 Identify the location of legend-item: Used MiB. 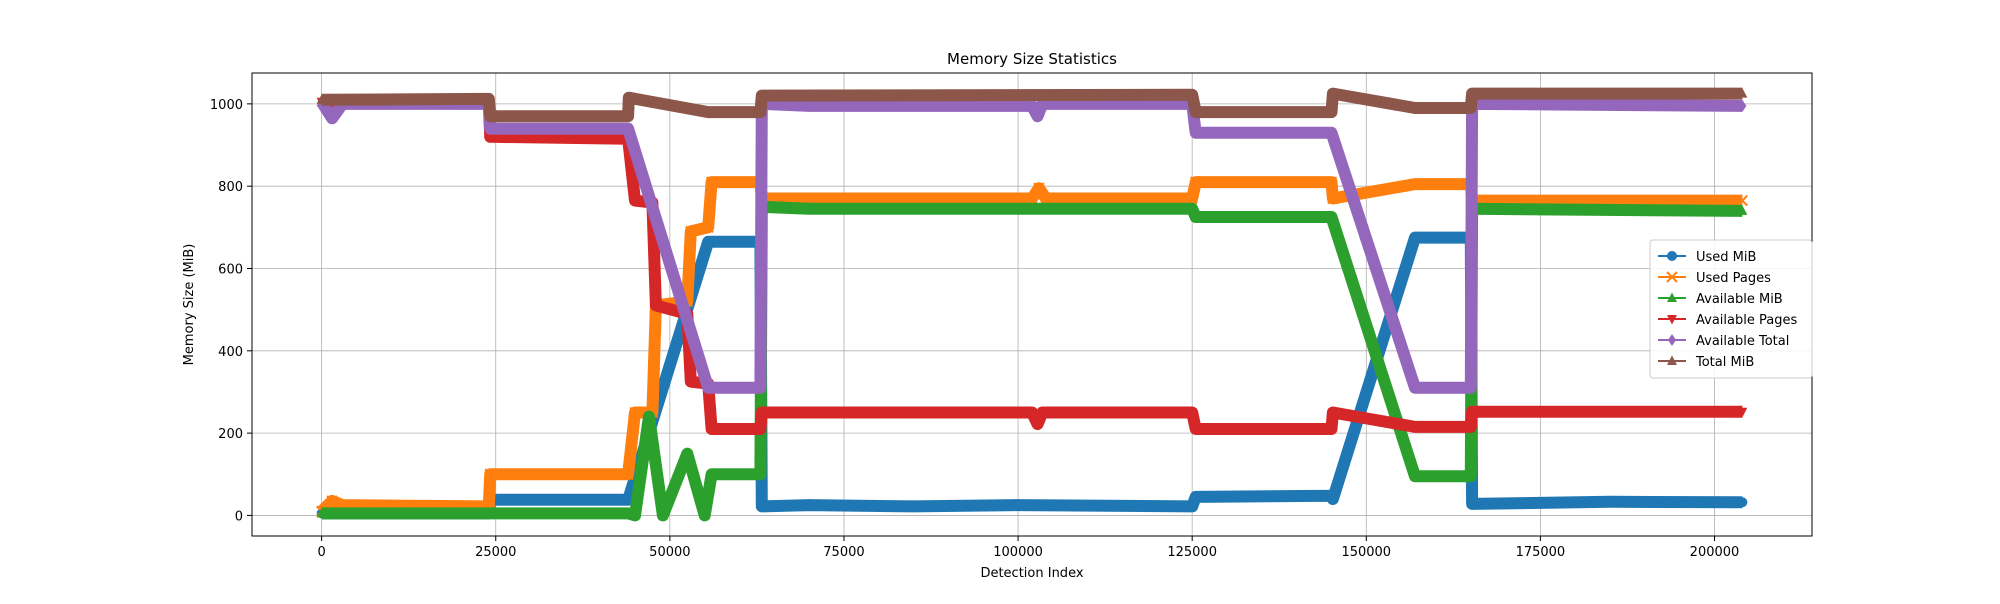
(1707, 257).